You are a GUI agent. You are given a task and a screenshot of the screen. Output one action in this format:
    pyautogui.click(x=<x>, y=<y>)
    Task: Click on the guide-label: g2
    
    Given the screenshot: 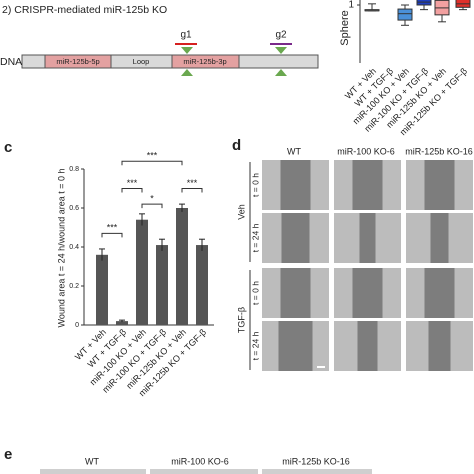 What is the action you would take?
    pyautogui.click(x=281, y=35)
    